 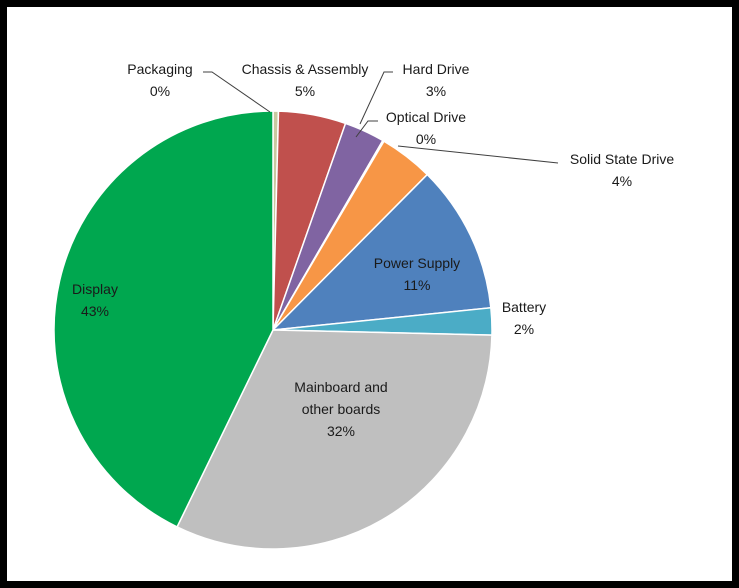 I want to click on leader-line-optical-drive, so click(x=366, y=129).